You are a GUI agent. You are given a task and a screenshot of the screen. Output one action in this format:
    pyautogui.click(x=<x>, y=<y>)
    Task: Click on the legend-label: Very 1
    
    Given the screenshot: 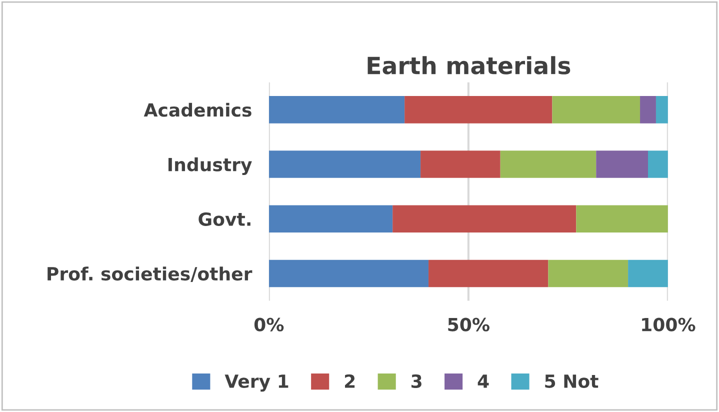 What is the action you would take?
    pyautogui.click(x=256, y=383)
    